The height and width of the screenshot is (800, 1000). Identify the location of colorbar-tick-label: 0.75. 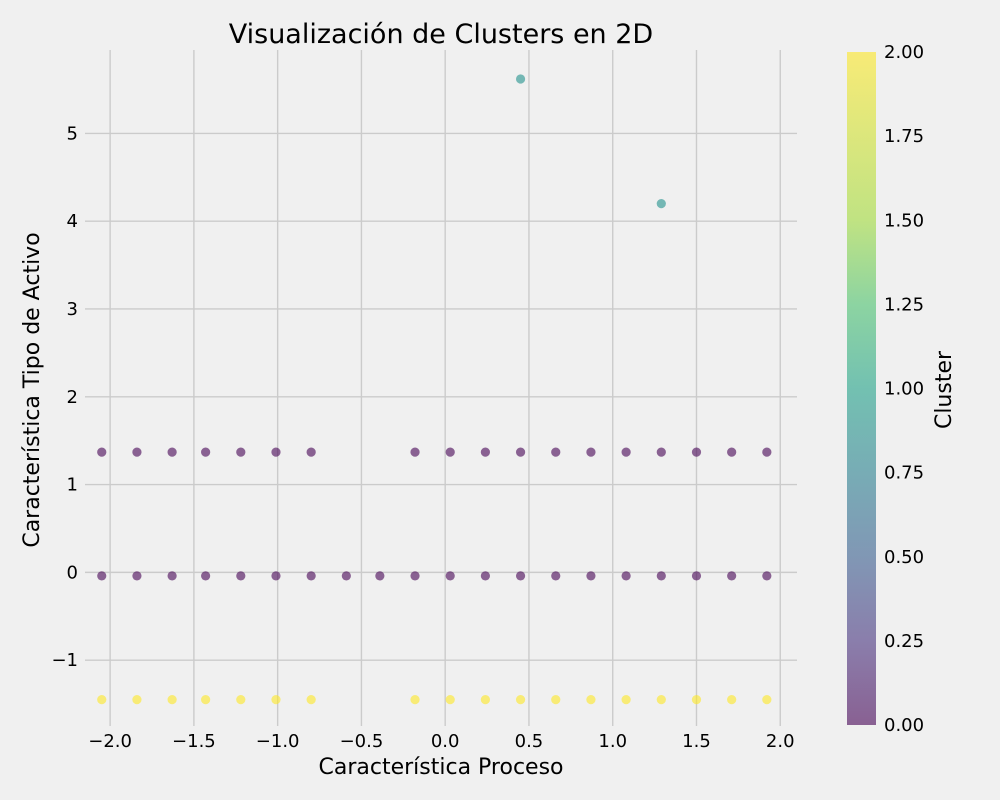
(904, 473).